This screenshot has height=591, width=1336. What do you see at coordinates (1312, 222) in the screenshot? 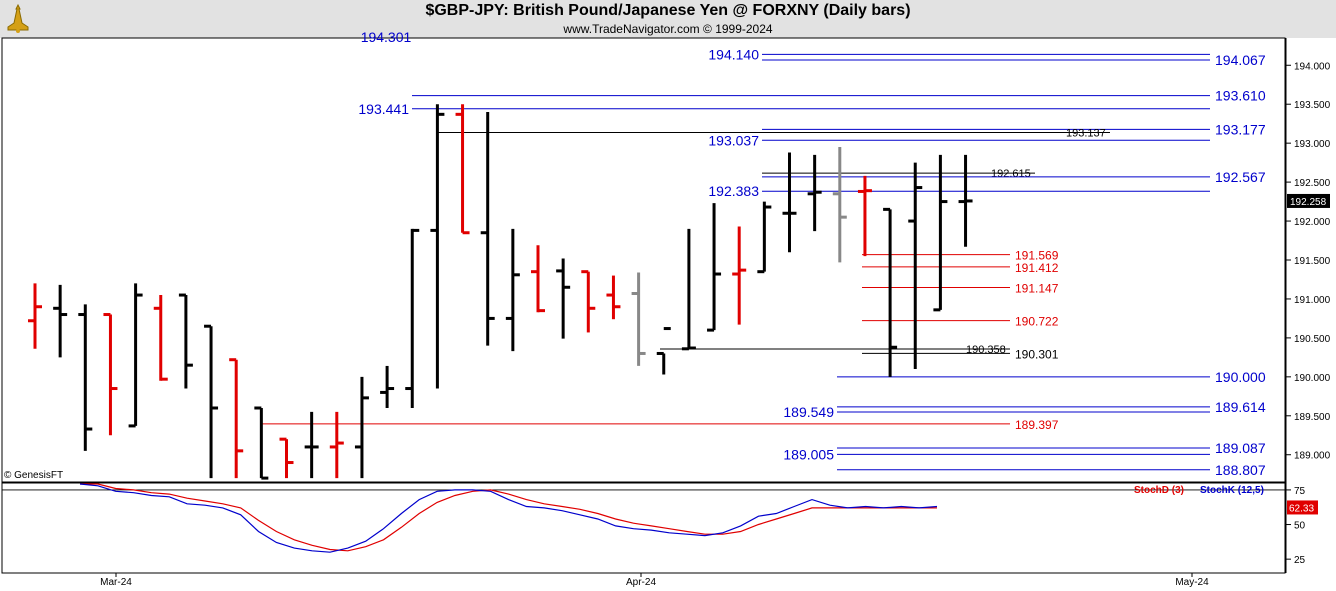
I see `price-tick-label: 192.000` at bounding box center [1312, 222].